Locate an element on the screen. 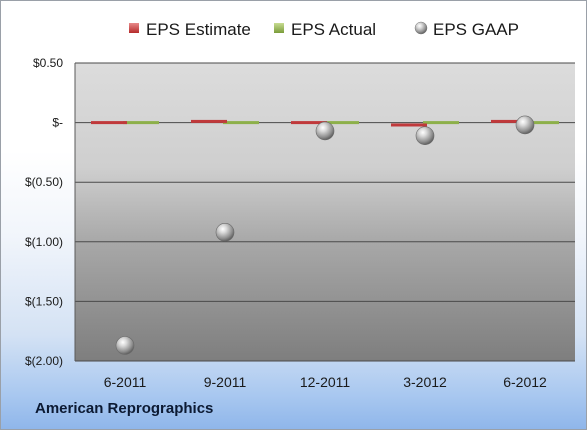 This screenshot has width=587, height=430. legend-label: EPS Actual is located at coordinates (333, 29).